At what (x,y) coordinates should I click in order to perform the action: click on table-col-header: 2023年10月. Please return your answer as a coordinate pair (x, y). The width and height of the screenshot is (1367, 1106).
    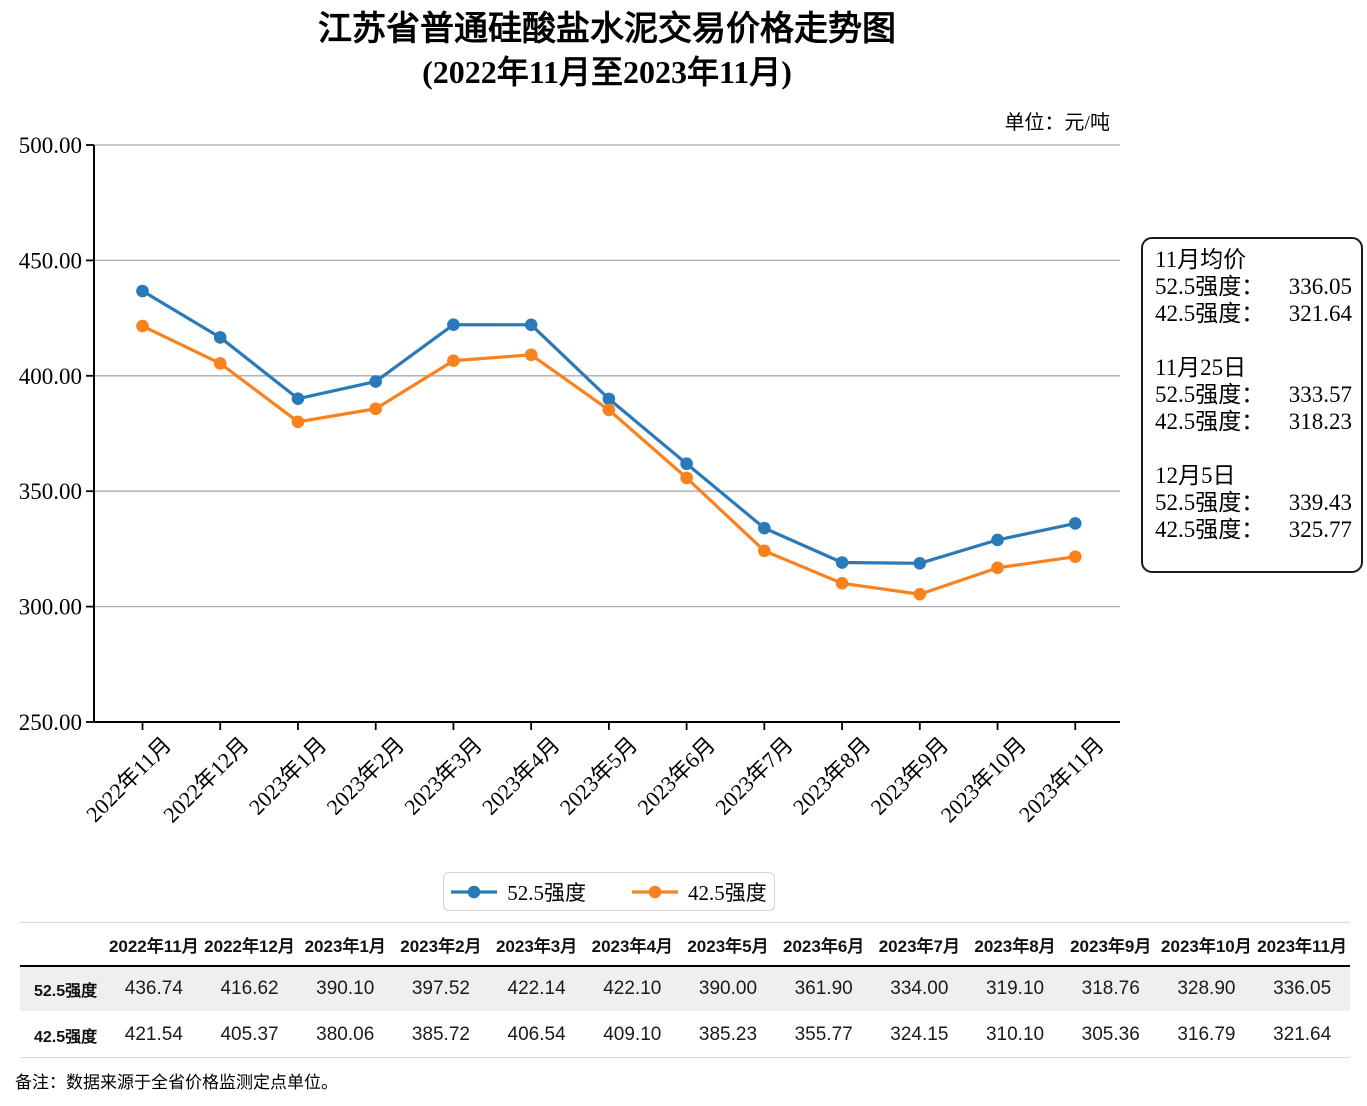
    Looking at the image, I should click on (1206, 944).